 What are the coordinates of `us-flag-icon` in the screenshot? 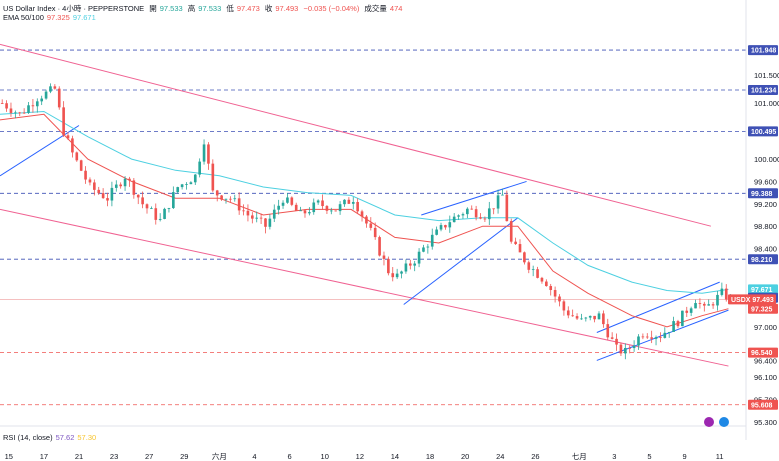 It's located at (724, 422).